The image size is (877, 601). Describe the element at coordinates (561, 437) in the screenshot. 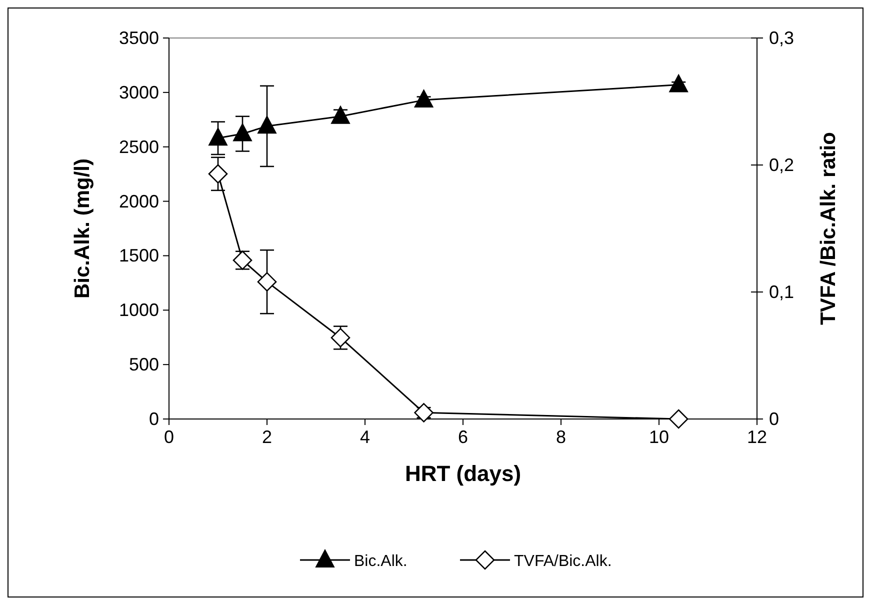

I see `x-tick-label: 8` at that location.